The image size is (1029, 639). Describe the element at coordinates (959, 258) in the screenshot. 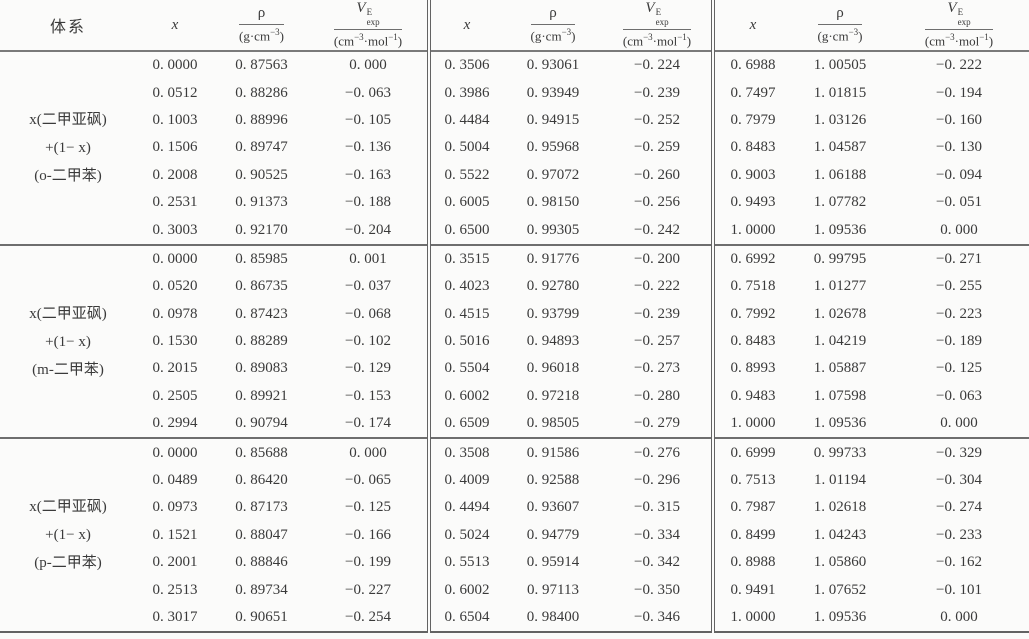

I see `cell-vexp-sec3: −0. 271` at that location.